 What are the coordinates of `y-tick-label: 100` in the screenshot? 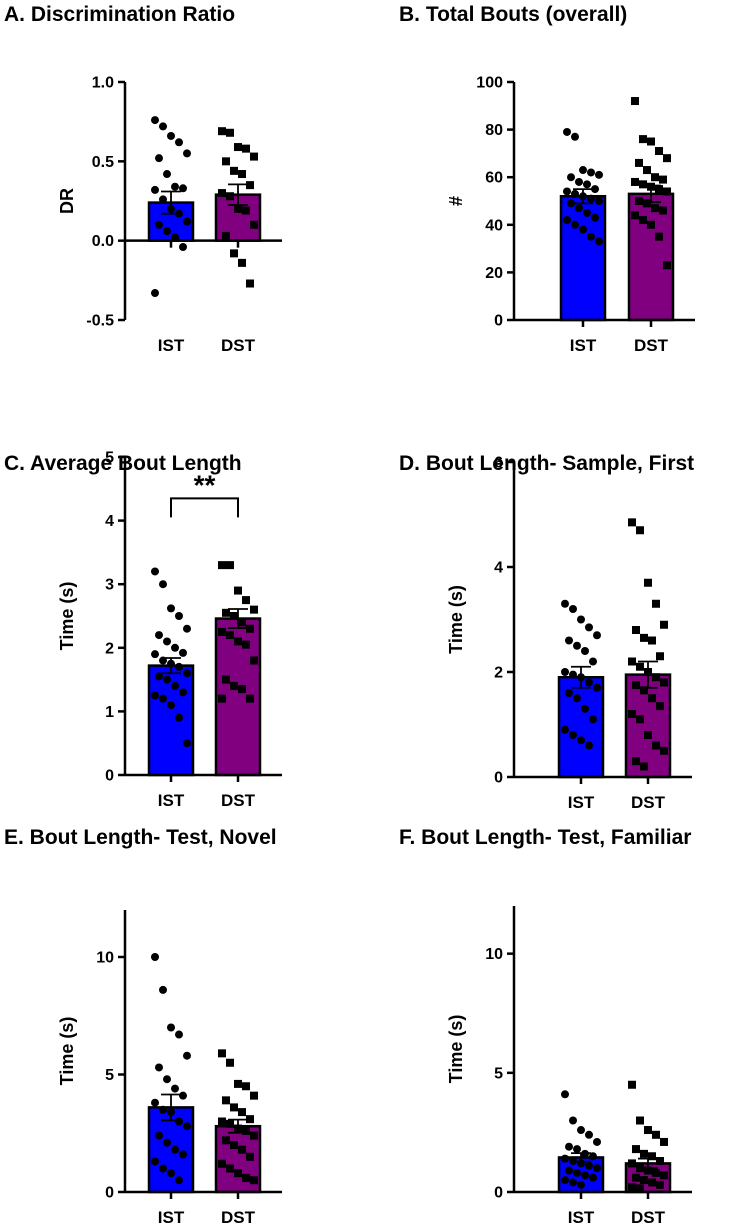 It's located at (489, 83).